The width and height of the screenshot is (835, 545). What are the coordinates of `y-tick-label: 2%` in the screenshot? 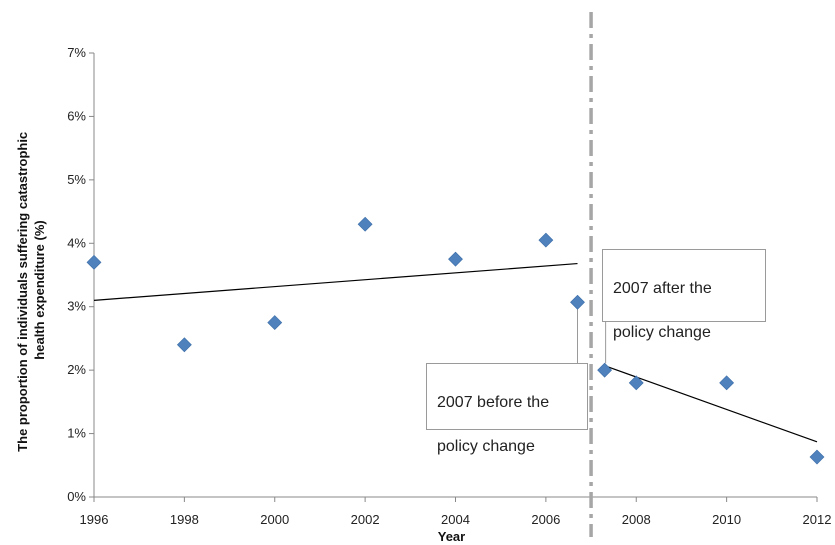 It's located at (76, 369).